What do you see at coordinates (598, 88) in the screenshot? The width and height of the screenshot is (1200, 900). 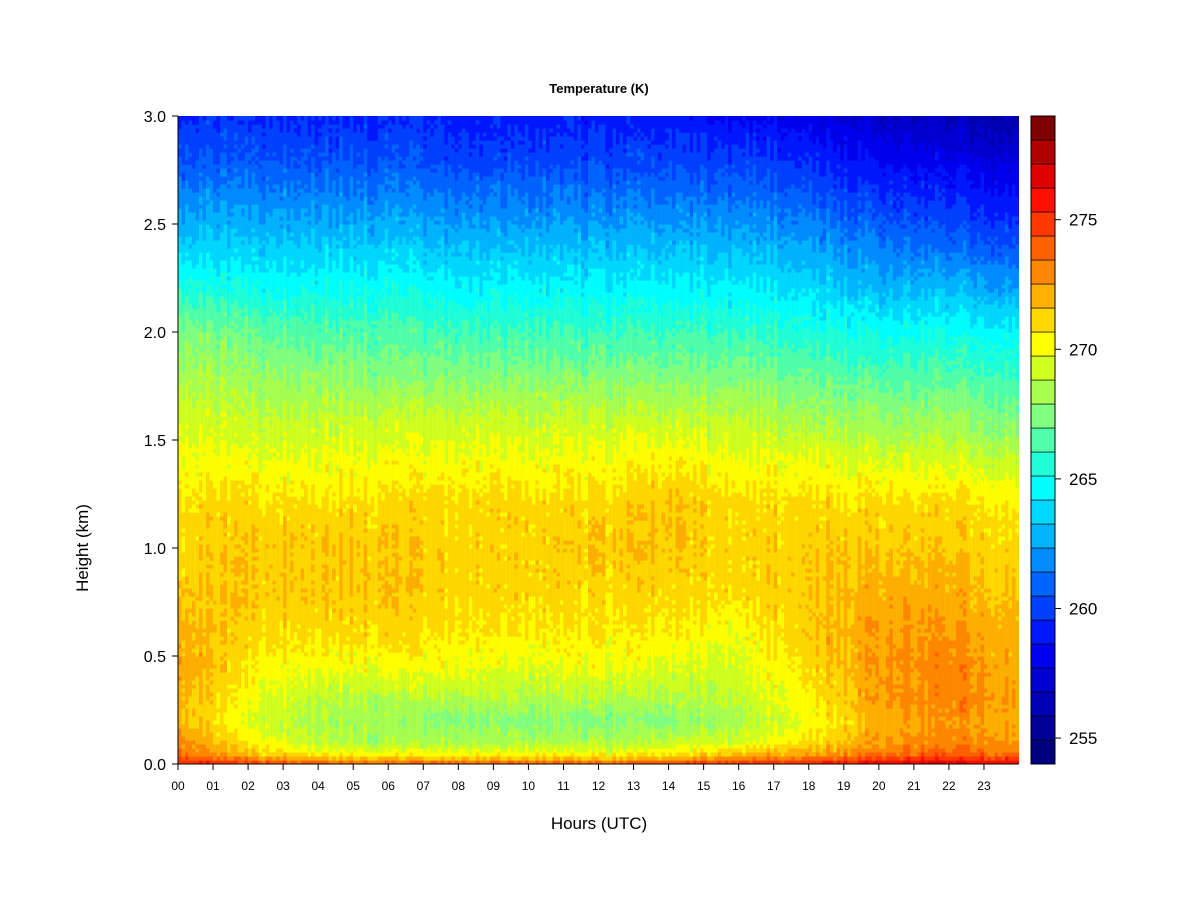 I see `chart-title: Temperature (K)` at bounding box center [598, 88].